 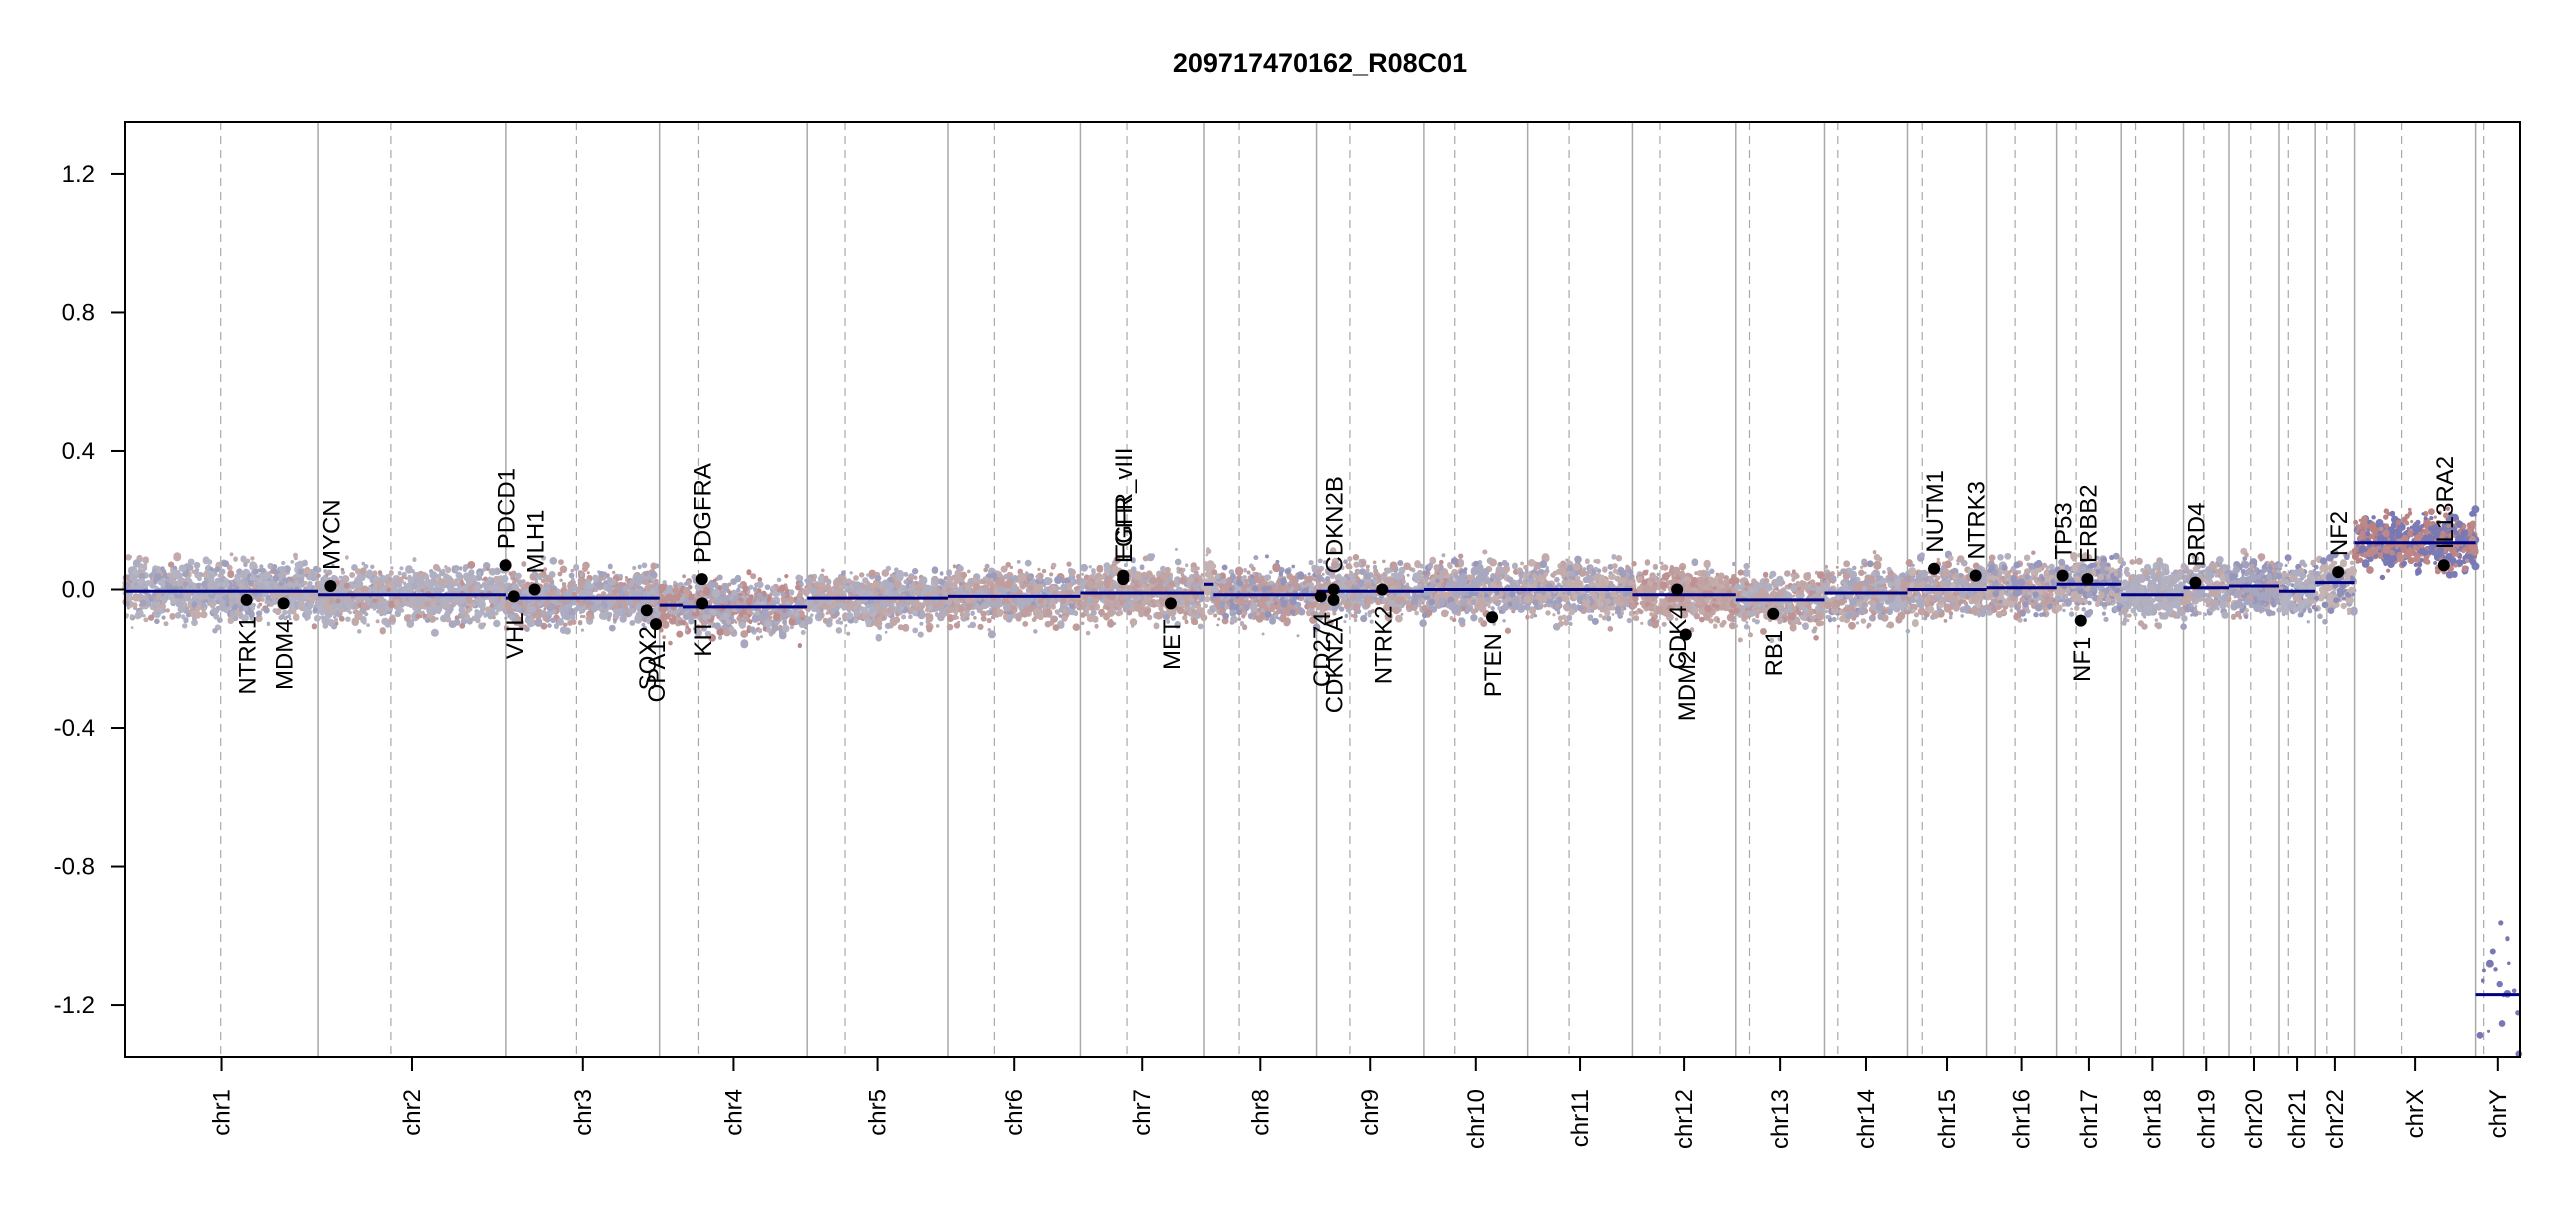 I want to click on y-tick-label: 0.0, so click(x=78, y=590).